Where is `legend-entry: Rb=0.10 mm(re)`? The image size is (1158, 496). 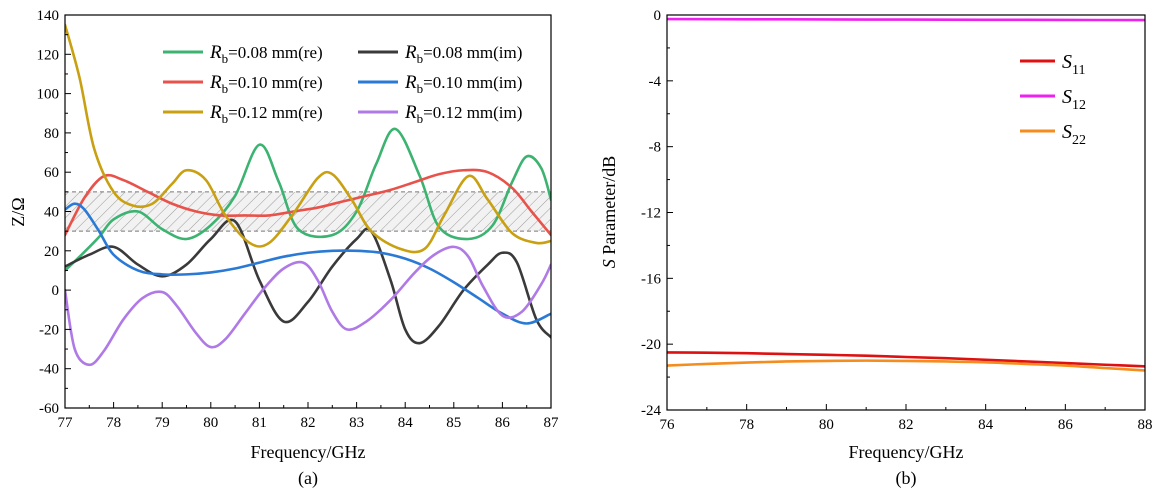
legend-entry: Rb=0.10 mm(re) is located at coordinates (266, 84).